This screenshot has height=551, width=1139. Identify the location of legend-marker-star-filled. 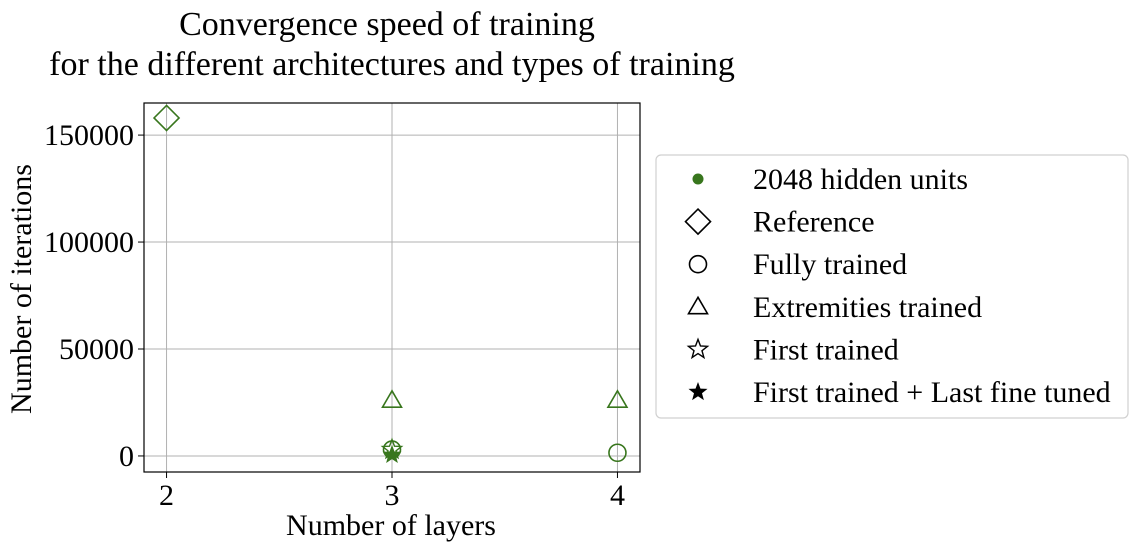
(698, 391).